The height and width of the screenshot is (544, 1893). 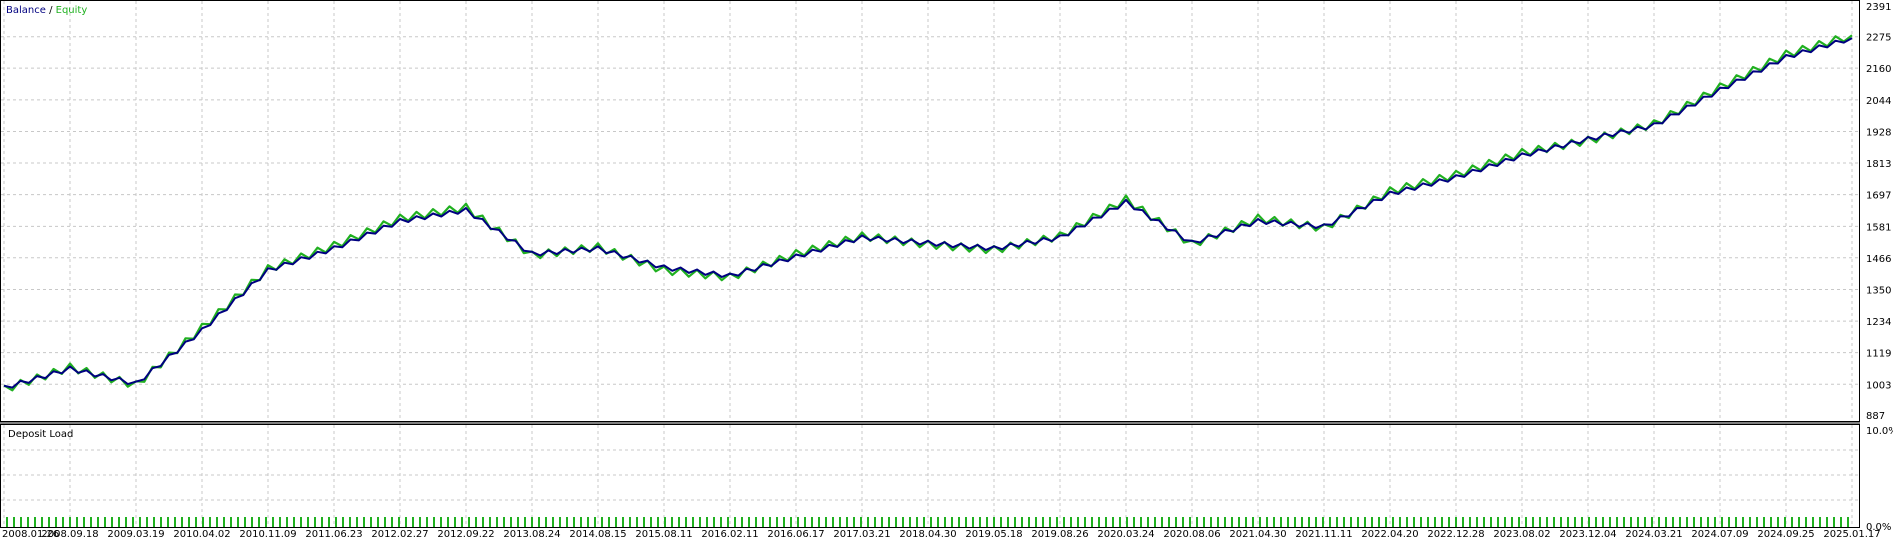 I want to click on y-tick-label: 2275, so click(x=1878, y=38).